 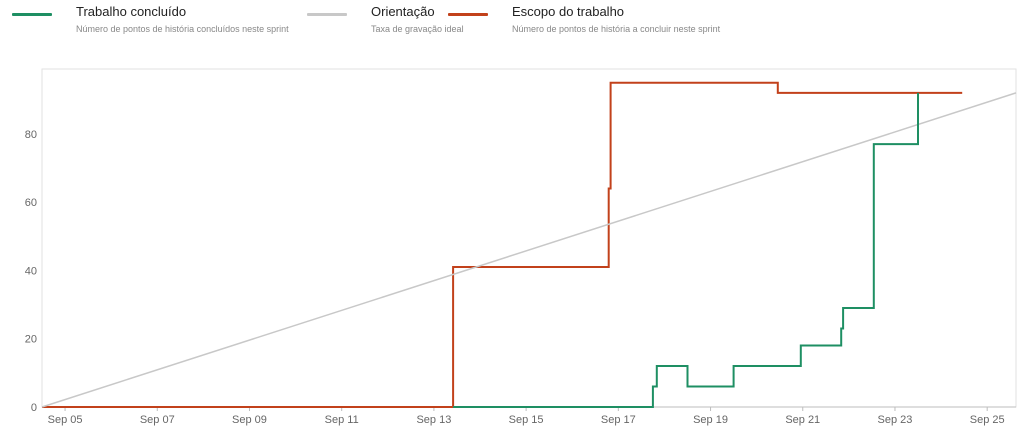 What do you see at coordinates (327, 14) in the screenshot?
I see `legend-swatch-orientacao` at bounding box center [327, 14].